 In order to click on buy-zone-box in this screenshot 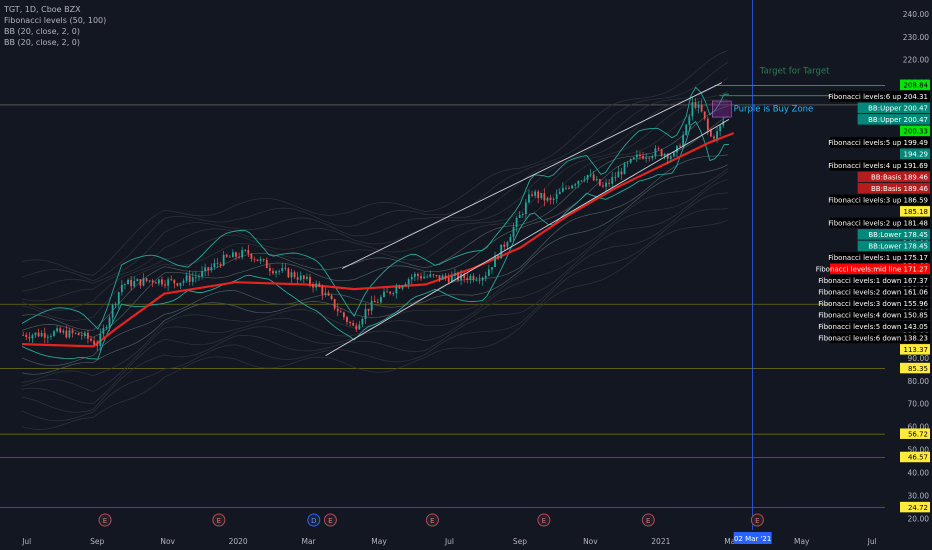, I will do `click(722, 109)`.